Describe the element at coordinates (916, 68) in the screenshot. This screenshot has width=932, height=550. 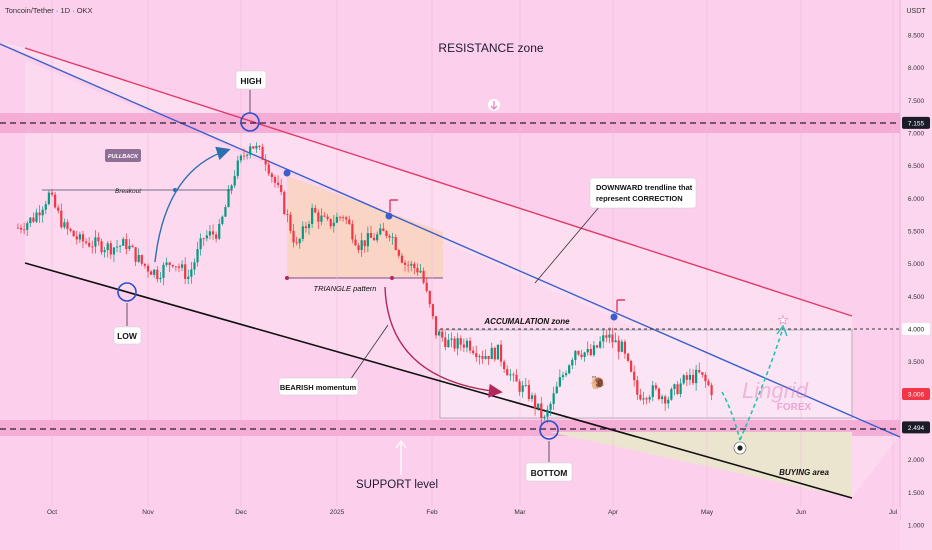
I see `y-tick-label: 8.000` at that location.